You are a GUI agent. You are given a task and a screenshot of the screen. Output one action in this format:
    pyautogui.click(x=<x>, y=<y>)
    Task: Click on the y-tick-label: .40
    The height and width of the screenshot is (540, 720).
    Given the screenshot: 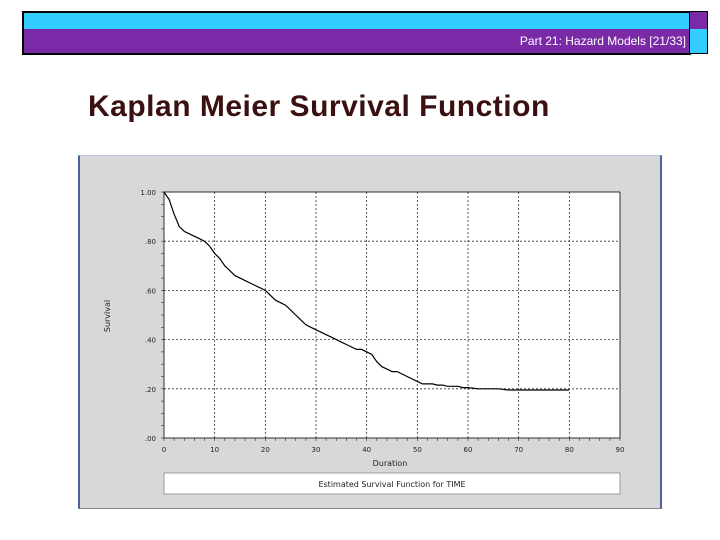 What is the action you would take?
    pyautogui.click(x=150, y=341)
    